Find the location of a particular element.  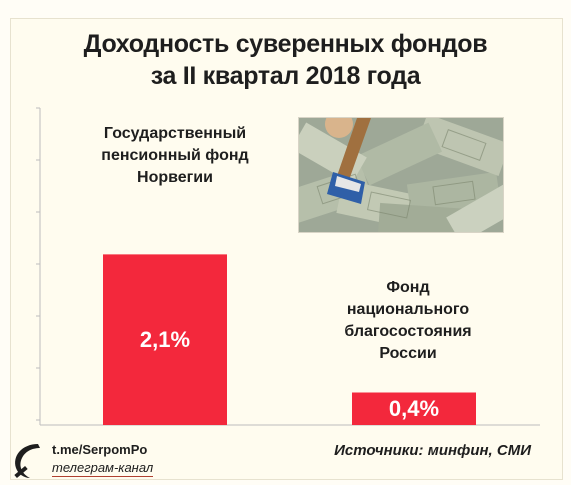

category-label-norway: Государственный пенсионный фонд Норвегии is located at coordinates (175, 156).